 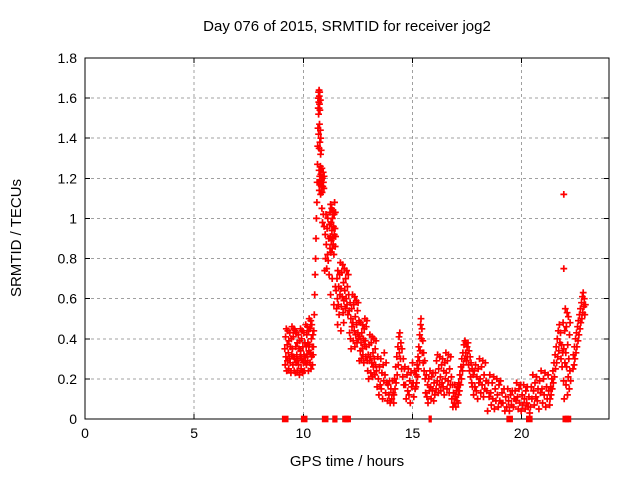 I want to click on x-axis-label: GPS time / hours, so click(x=347, y=461).